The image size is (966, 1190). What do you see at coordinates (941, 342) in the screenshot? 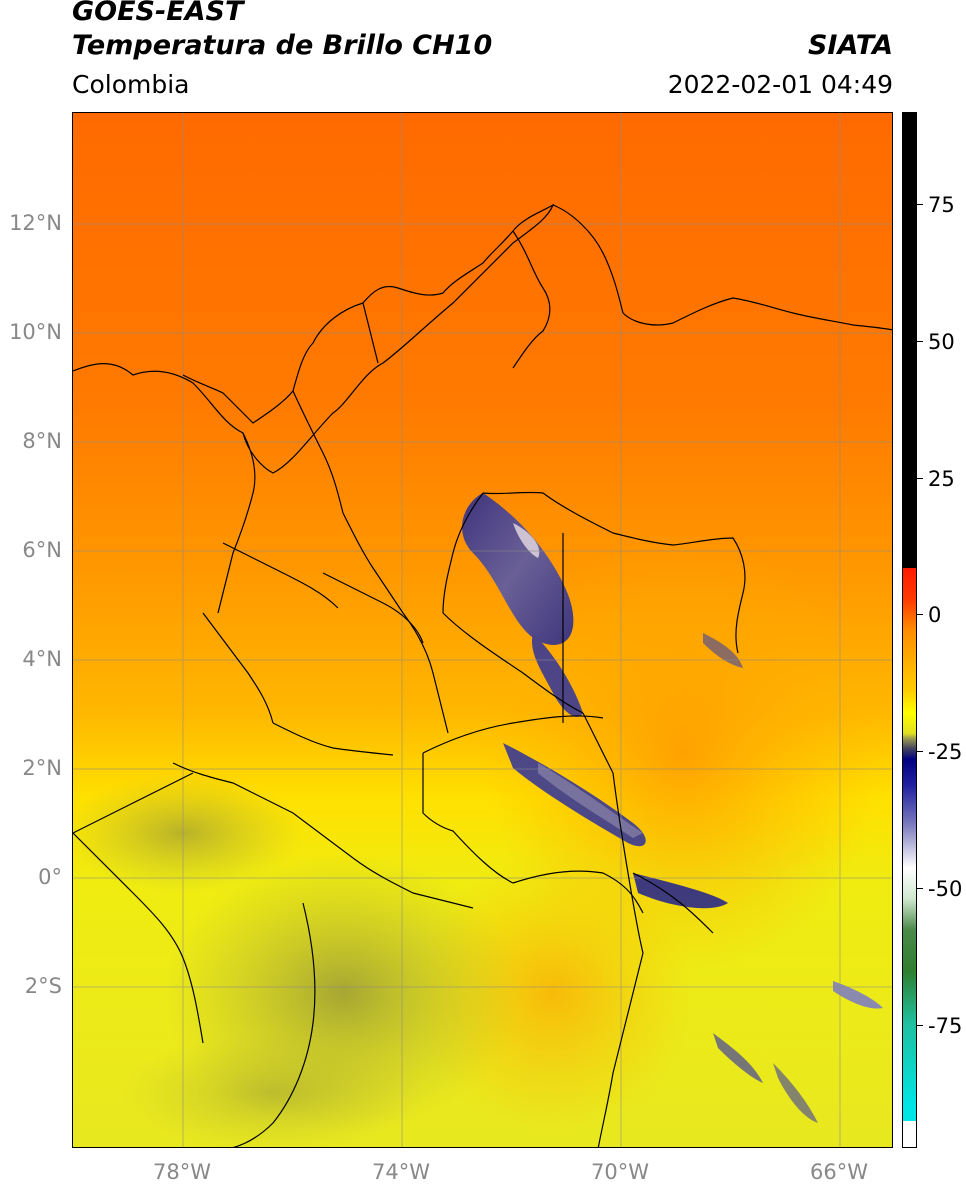
I see `colorbar-label-50: 50` at bounding box center [941, 342].